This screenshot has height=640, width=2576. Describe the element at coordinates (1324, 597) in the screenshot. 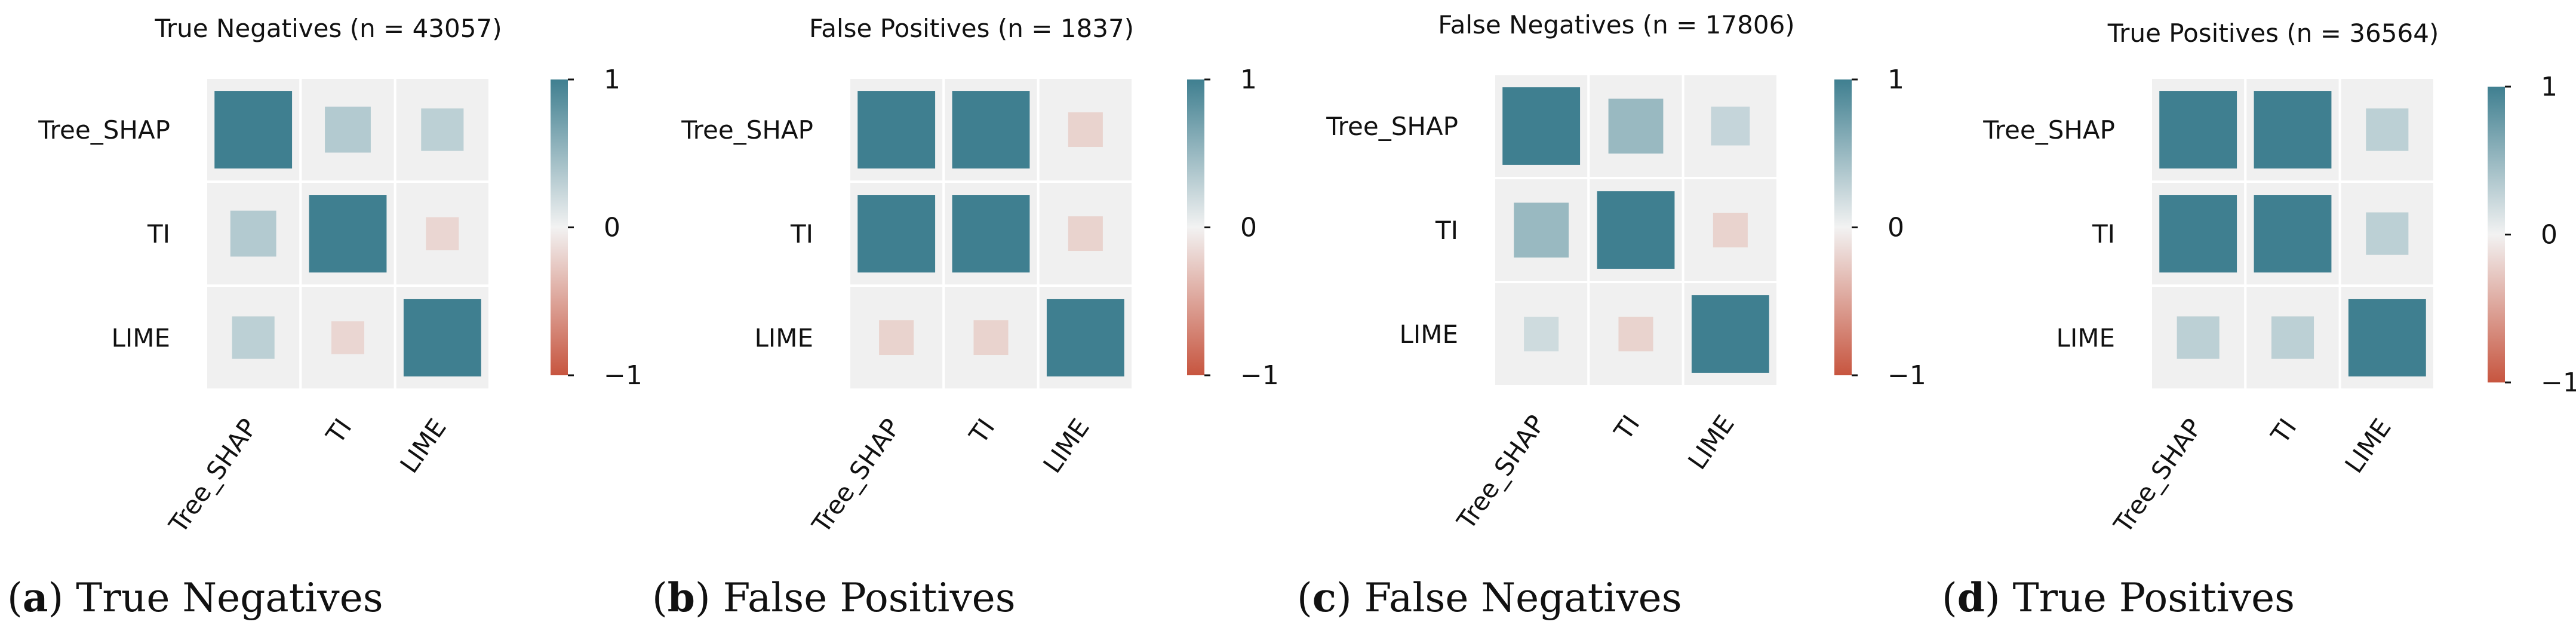

I see `caption-letter: c` at that location.